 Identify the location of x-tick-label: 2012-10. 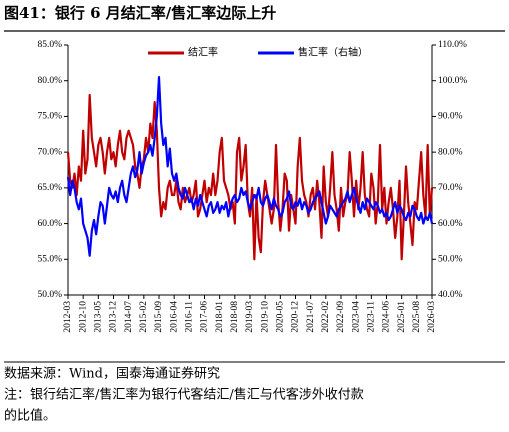
(83, 317).